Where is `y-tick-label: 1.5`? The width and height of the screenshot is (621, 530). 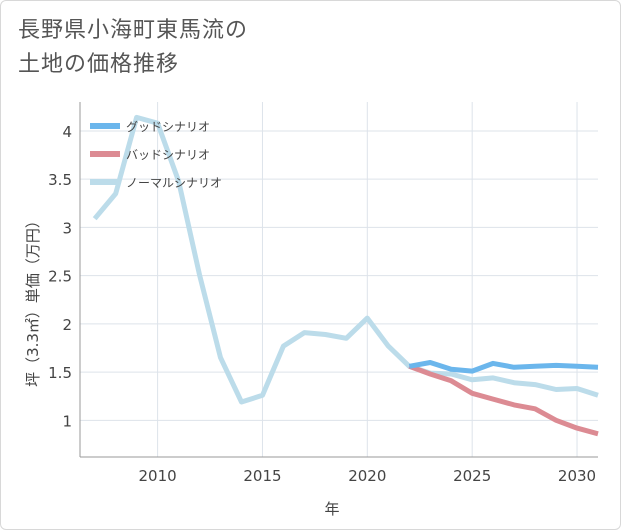 y-tick-label: 1.5 is located at coordinates (60, 373).